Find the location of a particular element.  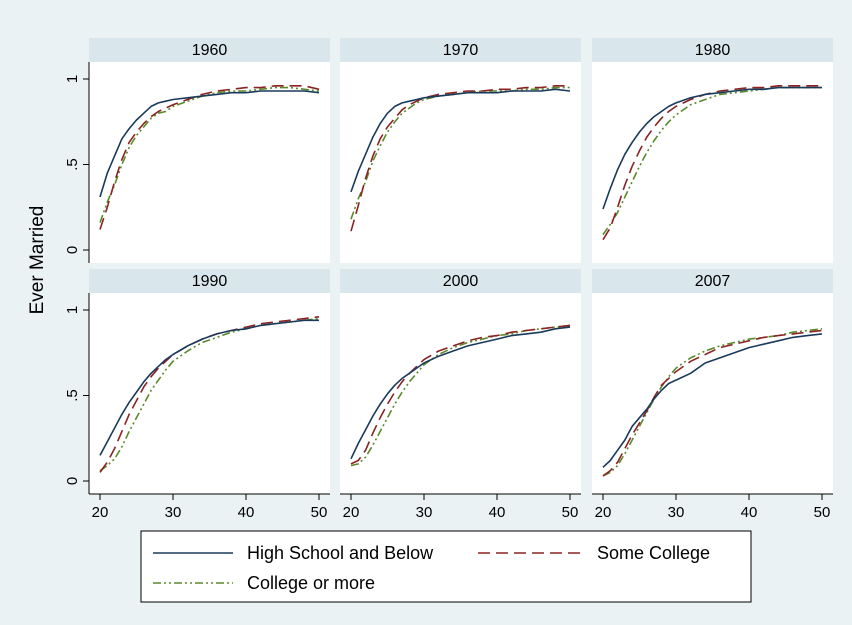

legend-label: College or more is located at coordinates (311, 583).